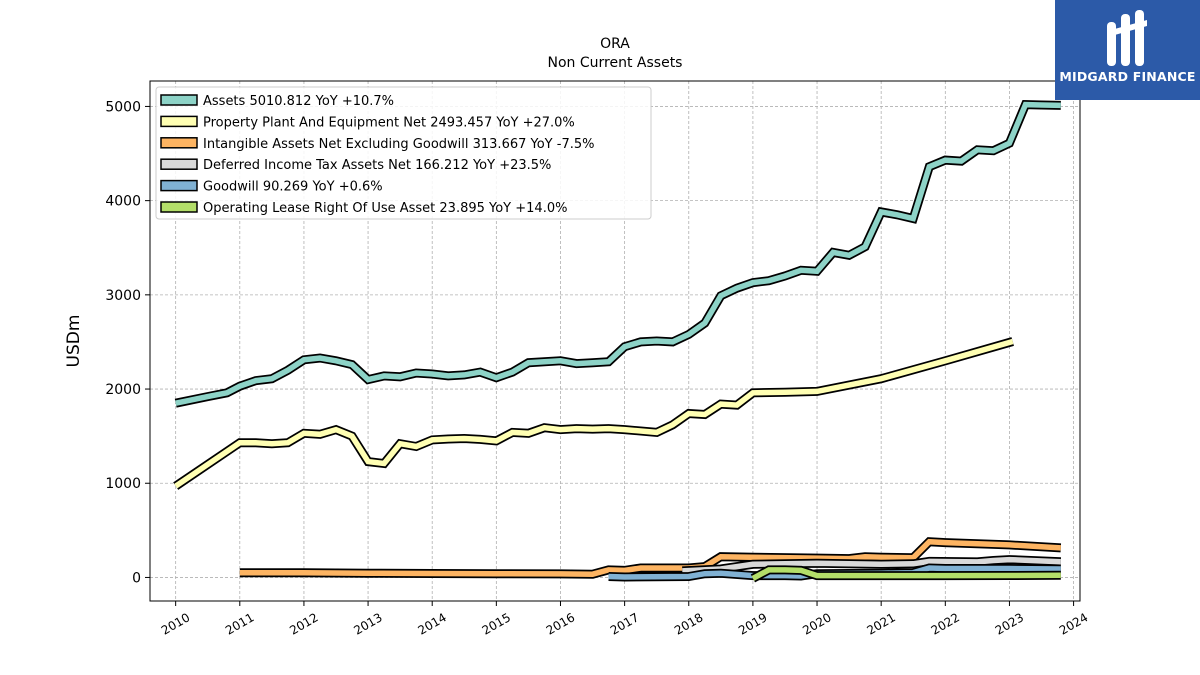 Image resolution: width=1200 pixels, height=675 pixels. What do you see at coordinates (293, 187) in the screenshot?
I see `legend-entry: Goodwill 90.269 YoY +0.6%` at bounding box center [293, 187].